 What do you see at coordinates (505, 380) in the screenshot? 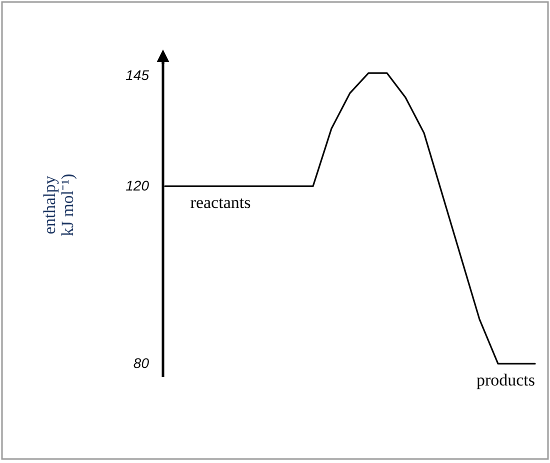
I see `annotation: products` at bounding box center [505, 380].